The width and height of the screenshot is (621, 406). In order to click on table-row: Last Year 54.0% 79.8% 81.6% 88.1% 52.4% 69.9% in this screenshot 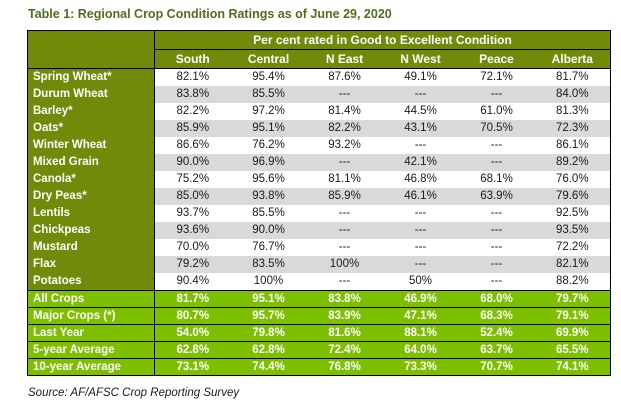, I will do `click(319, 333)`.